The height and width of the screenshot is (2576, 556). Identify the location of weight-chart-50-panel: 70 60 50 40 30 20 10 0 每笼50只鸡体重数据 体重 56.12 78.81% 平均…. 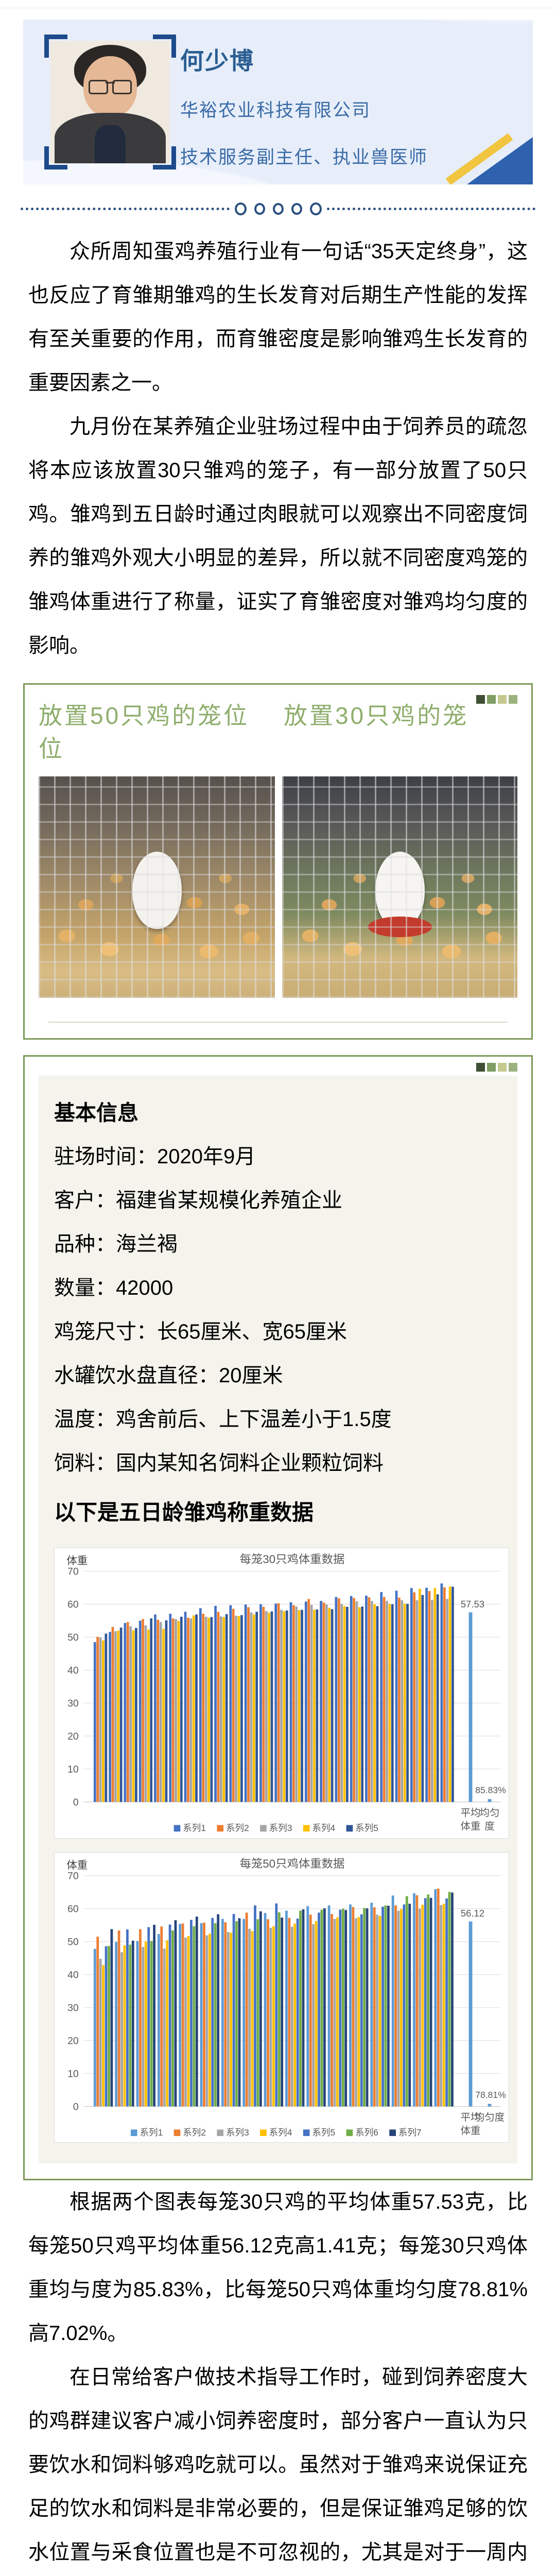
(281, 1997).